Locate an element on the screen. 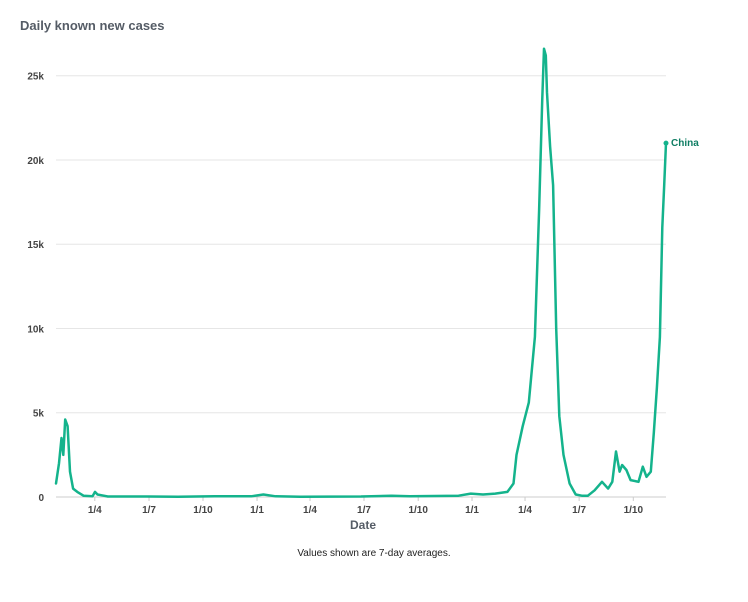 The image size is (748, 602). x-axis-ticks: 1/4 1/7 1/10 1/1 1/4 1/7 1/10 1/1 1/4 1/7 1/10 is located at coordinates (366, 506).